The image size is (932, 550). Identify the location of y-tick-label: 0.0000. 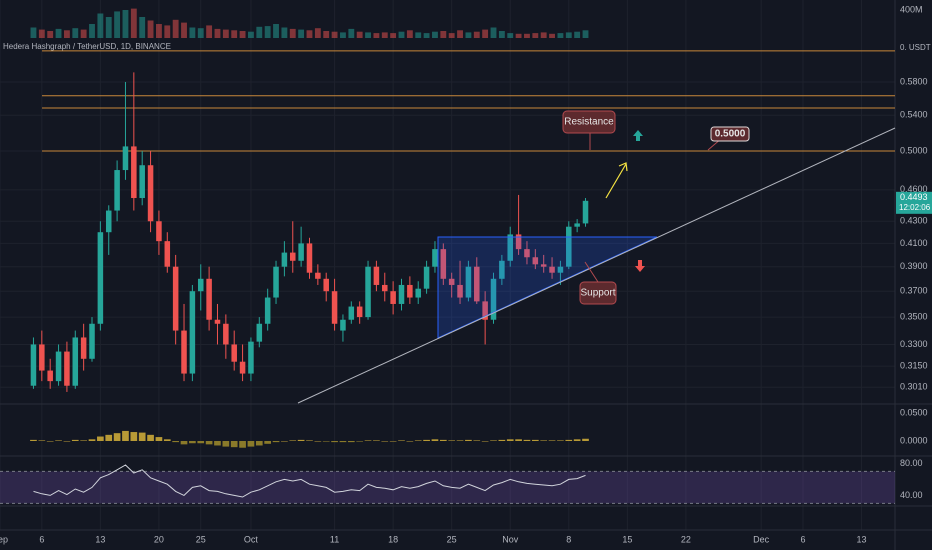
(914, 440).